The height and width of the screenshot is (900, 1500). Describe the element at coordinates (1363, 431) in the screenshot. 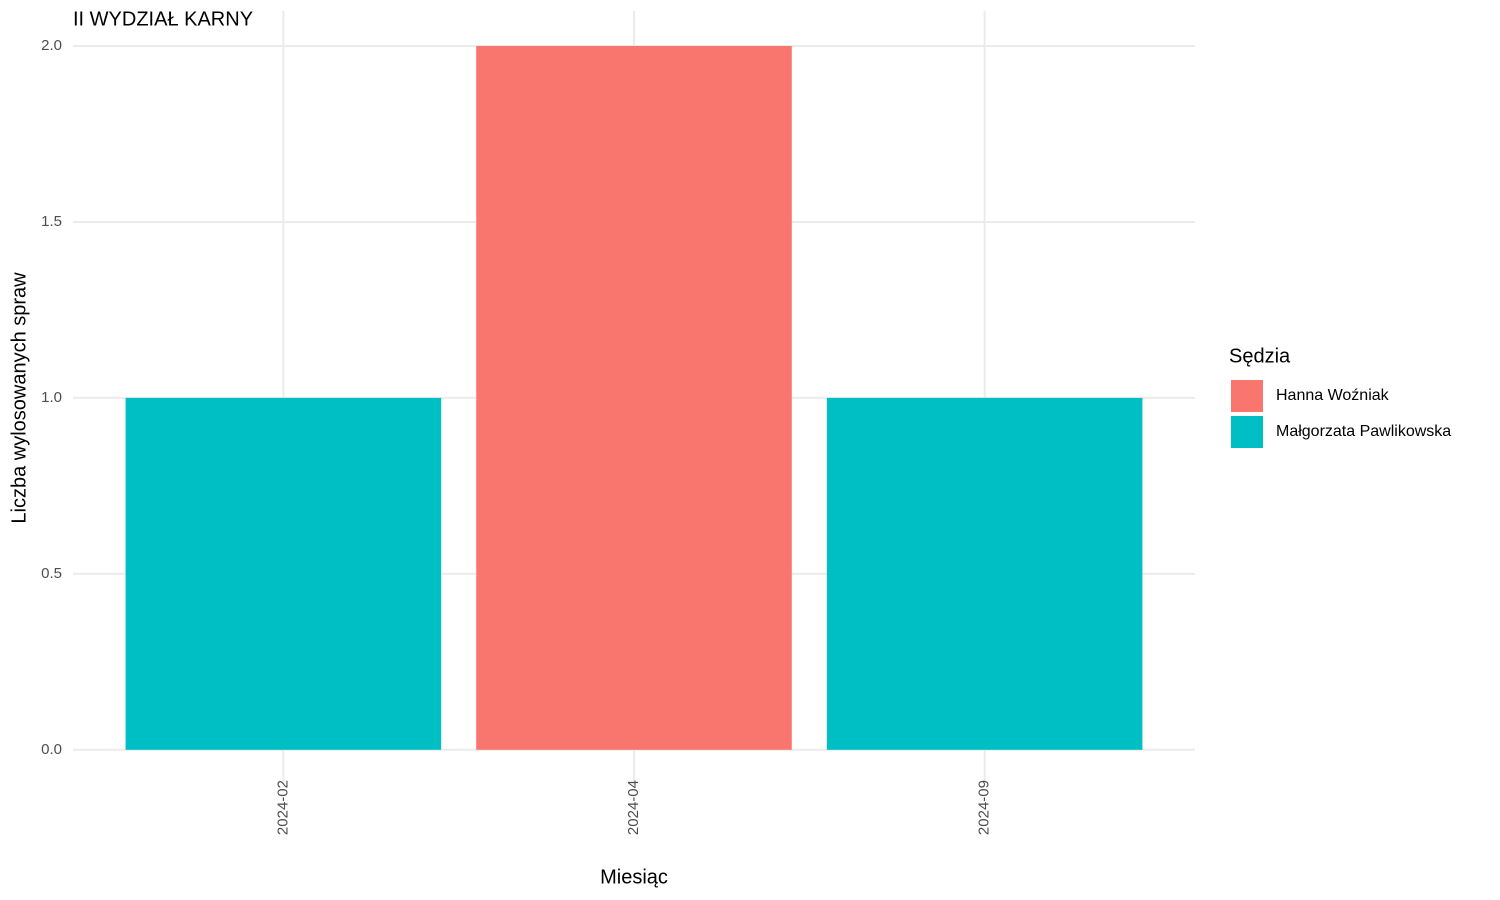

I see `legend-label: Małgorzata Pawlikowska` at that location.